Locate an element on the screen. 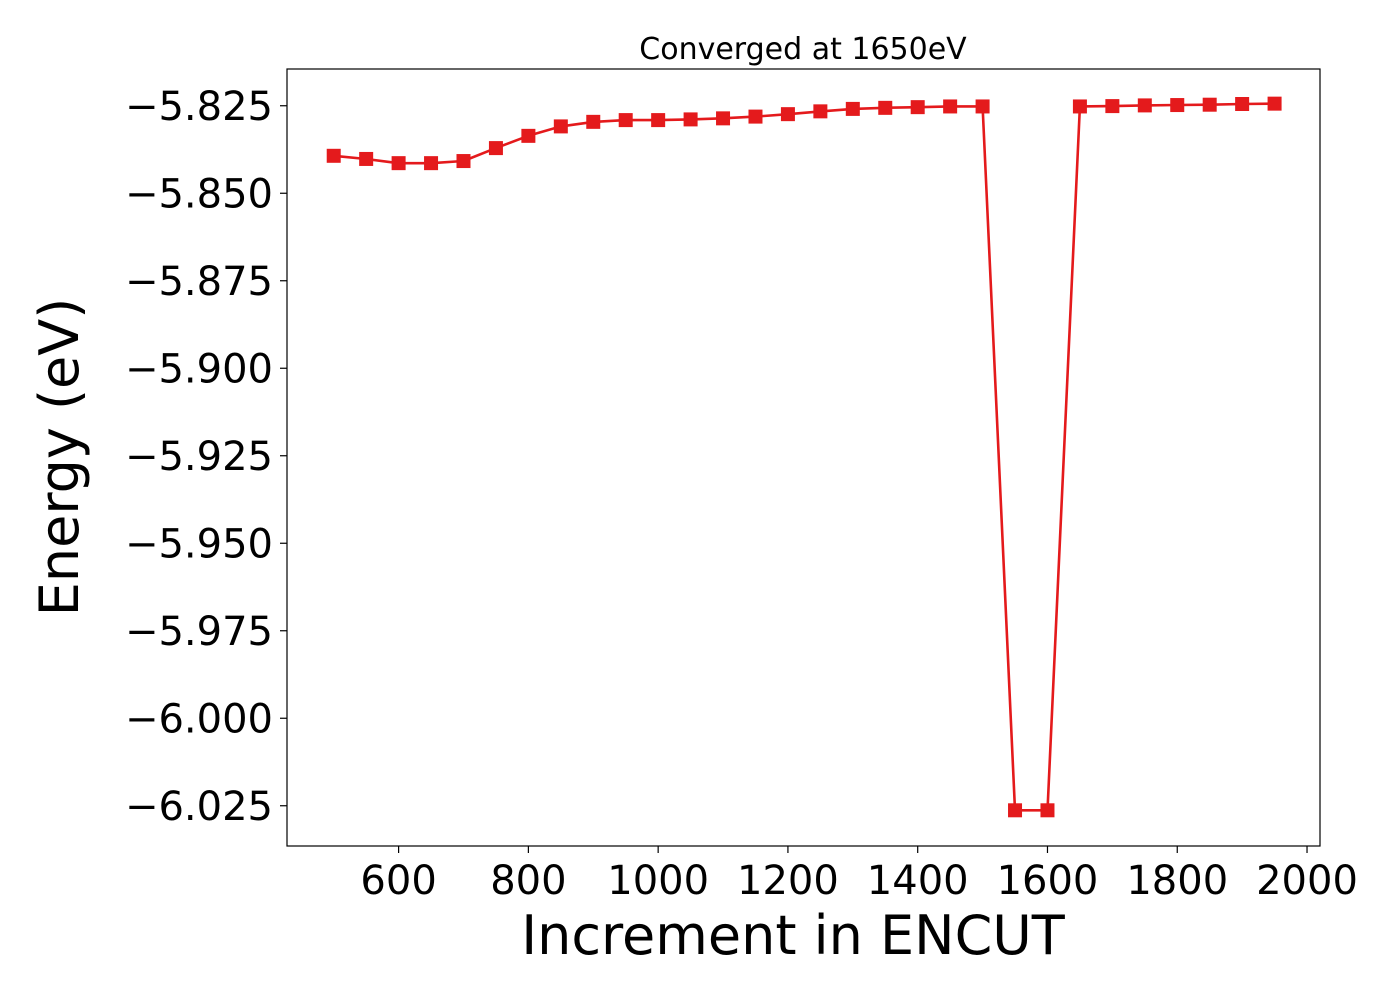 The width and height of the screenshot is (1400, 1000). chart-title: Converged at 1650eV is located at coordinates (803, 49).